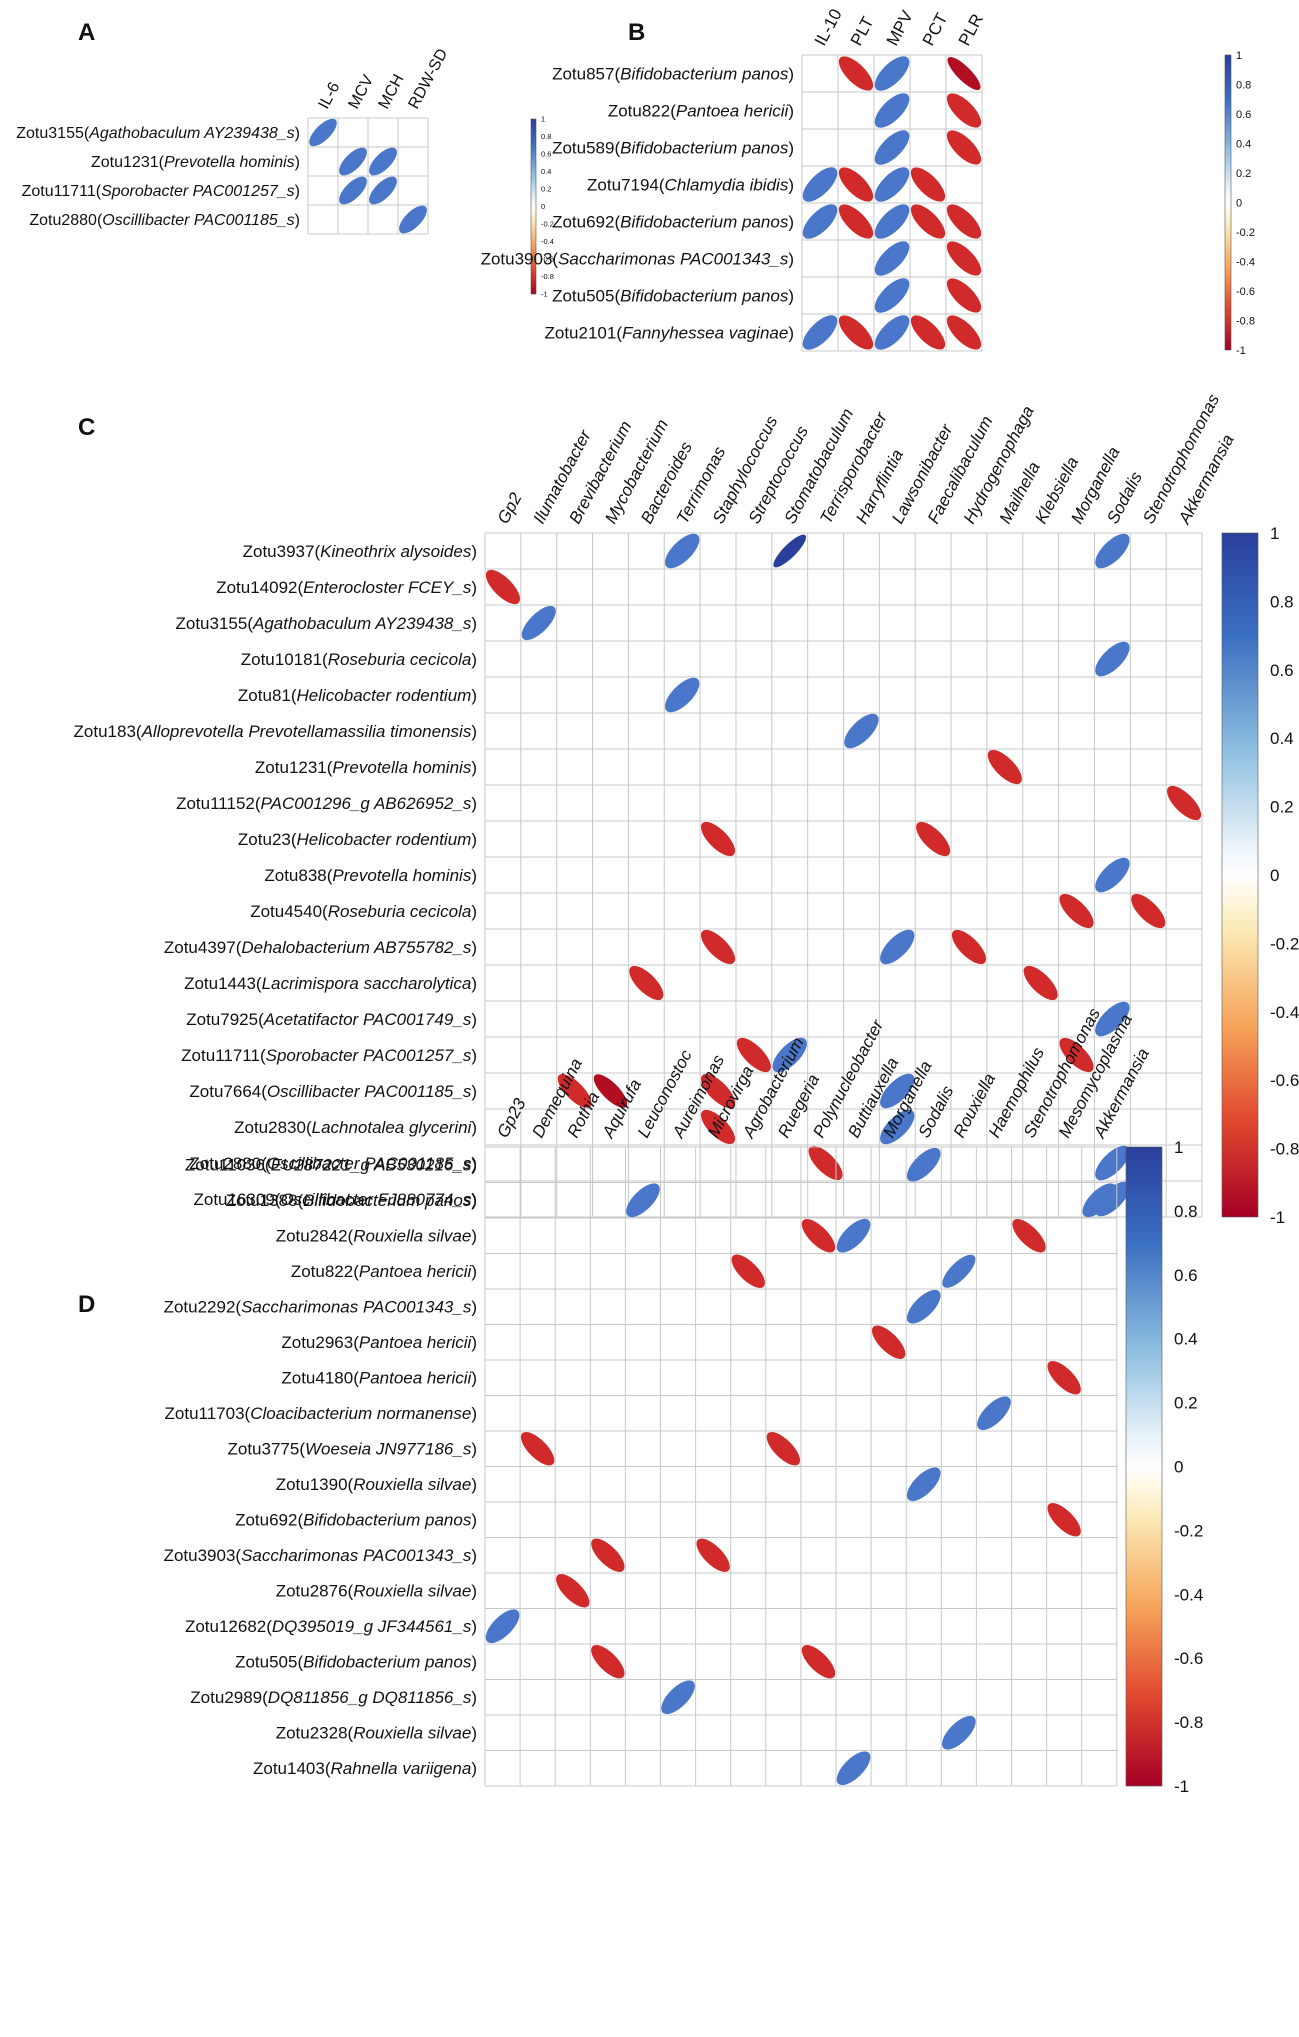 The width and height of the screenshot is (1299, 2037). Describe the element at coordinates (269, 1520) in the screenshot. I see `row-id: Zotu692(` at that location.